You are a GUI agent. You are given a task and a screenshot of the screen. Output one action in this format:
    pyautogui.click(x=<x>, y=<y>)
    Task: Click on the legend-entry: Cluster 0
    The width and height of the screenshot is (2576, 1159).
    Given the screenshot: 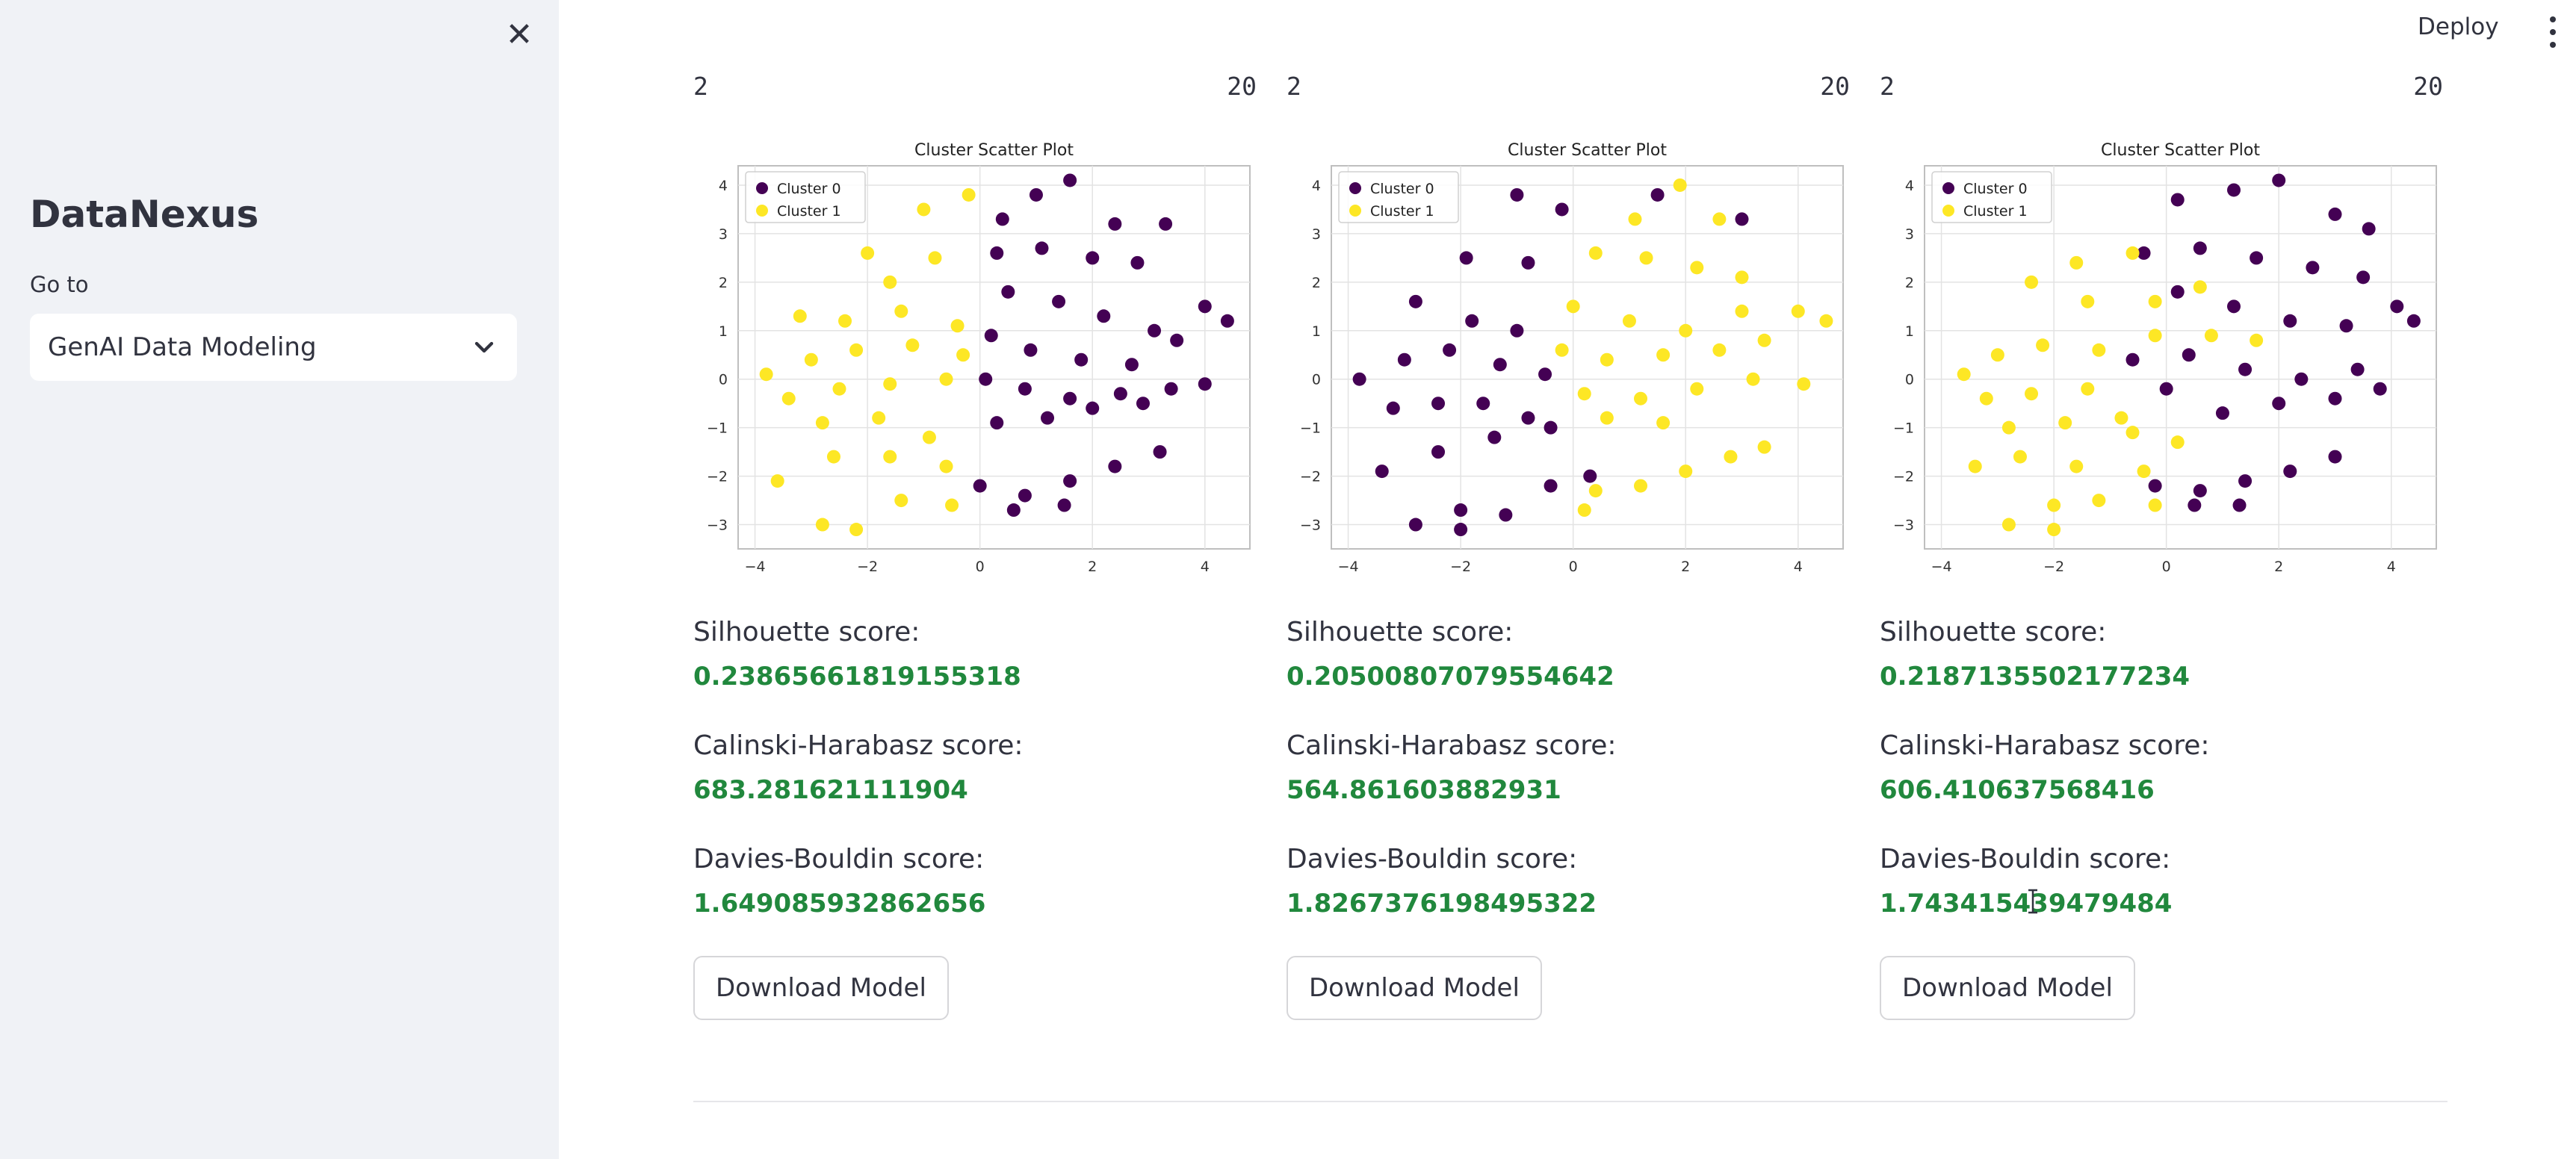 What is the action you would take?
    pyautogui.click(x=809, y=189)
    